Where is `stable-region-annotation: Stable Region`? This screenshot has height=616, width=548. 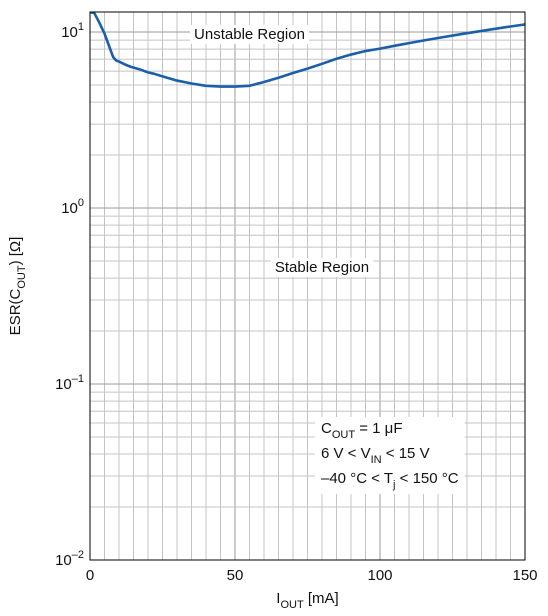 stable-region-annotation: Stable Region is located at coordinates (322, 267).